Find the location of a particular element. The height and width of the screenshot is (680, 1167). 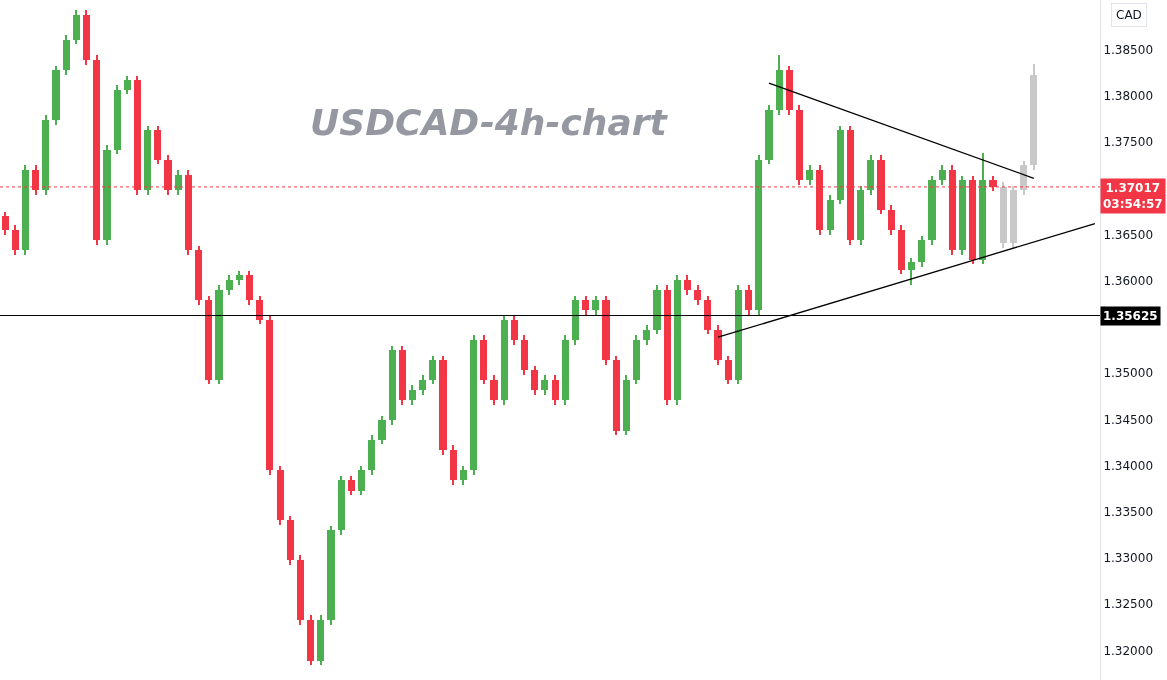

ref-line-label: 1.37017 03:54:57 is located at coordinates (1133, 196).